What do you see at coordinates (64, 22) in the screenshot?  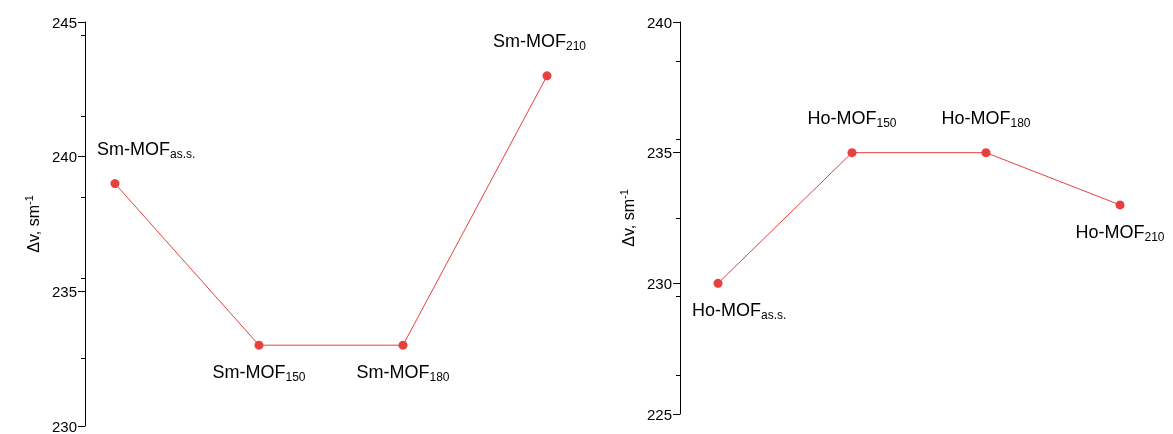 I see `y-tick-label: 245` at bounding box center [64, 22].